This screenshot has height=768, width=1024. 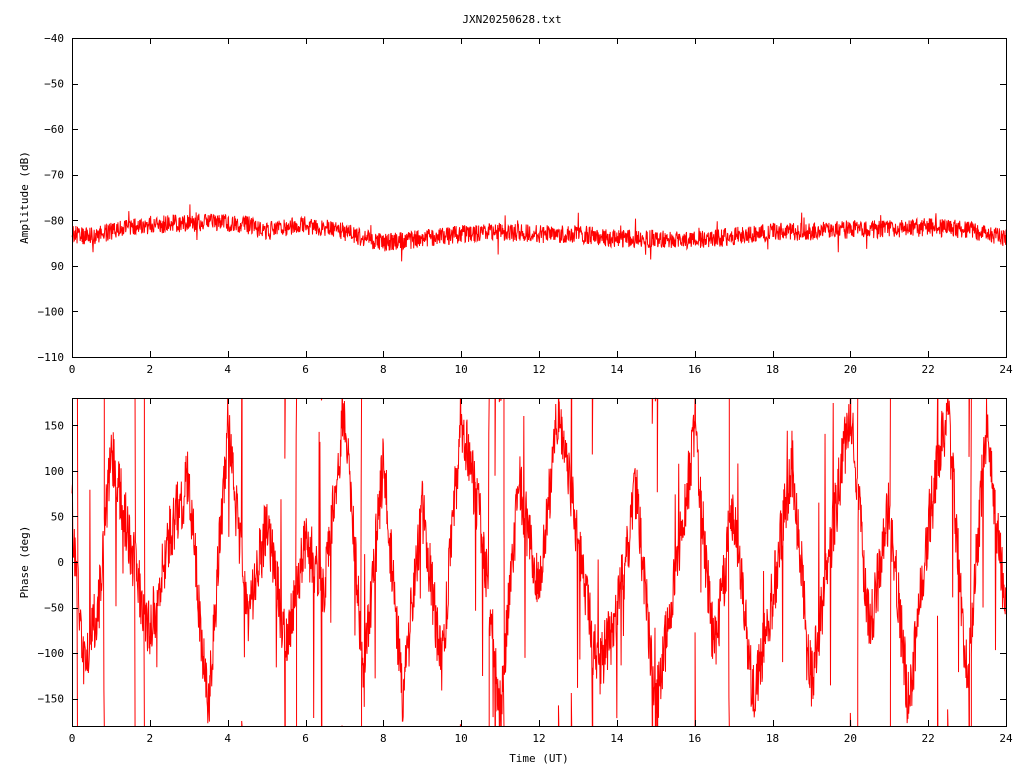 What do you see at coordinates (54, 175) in the screenshot?
I see `amplitude-y-tick-label: −70` at bounding box center [54, 175].